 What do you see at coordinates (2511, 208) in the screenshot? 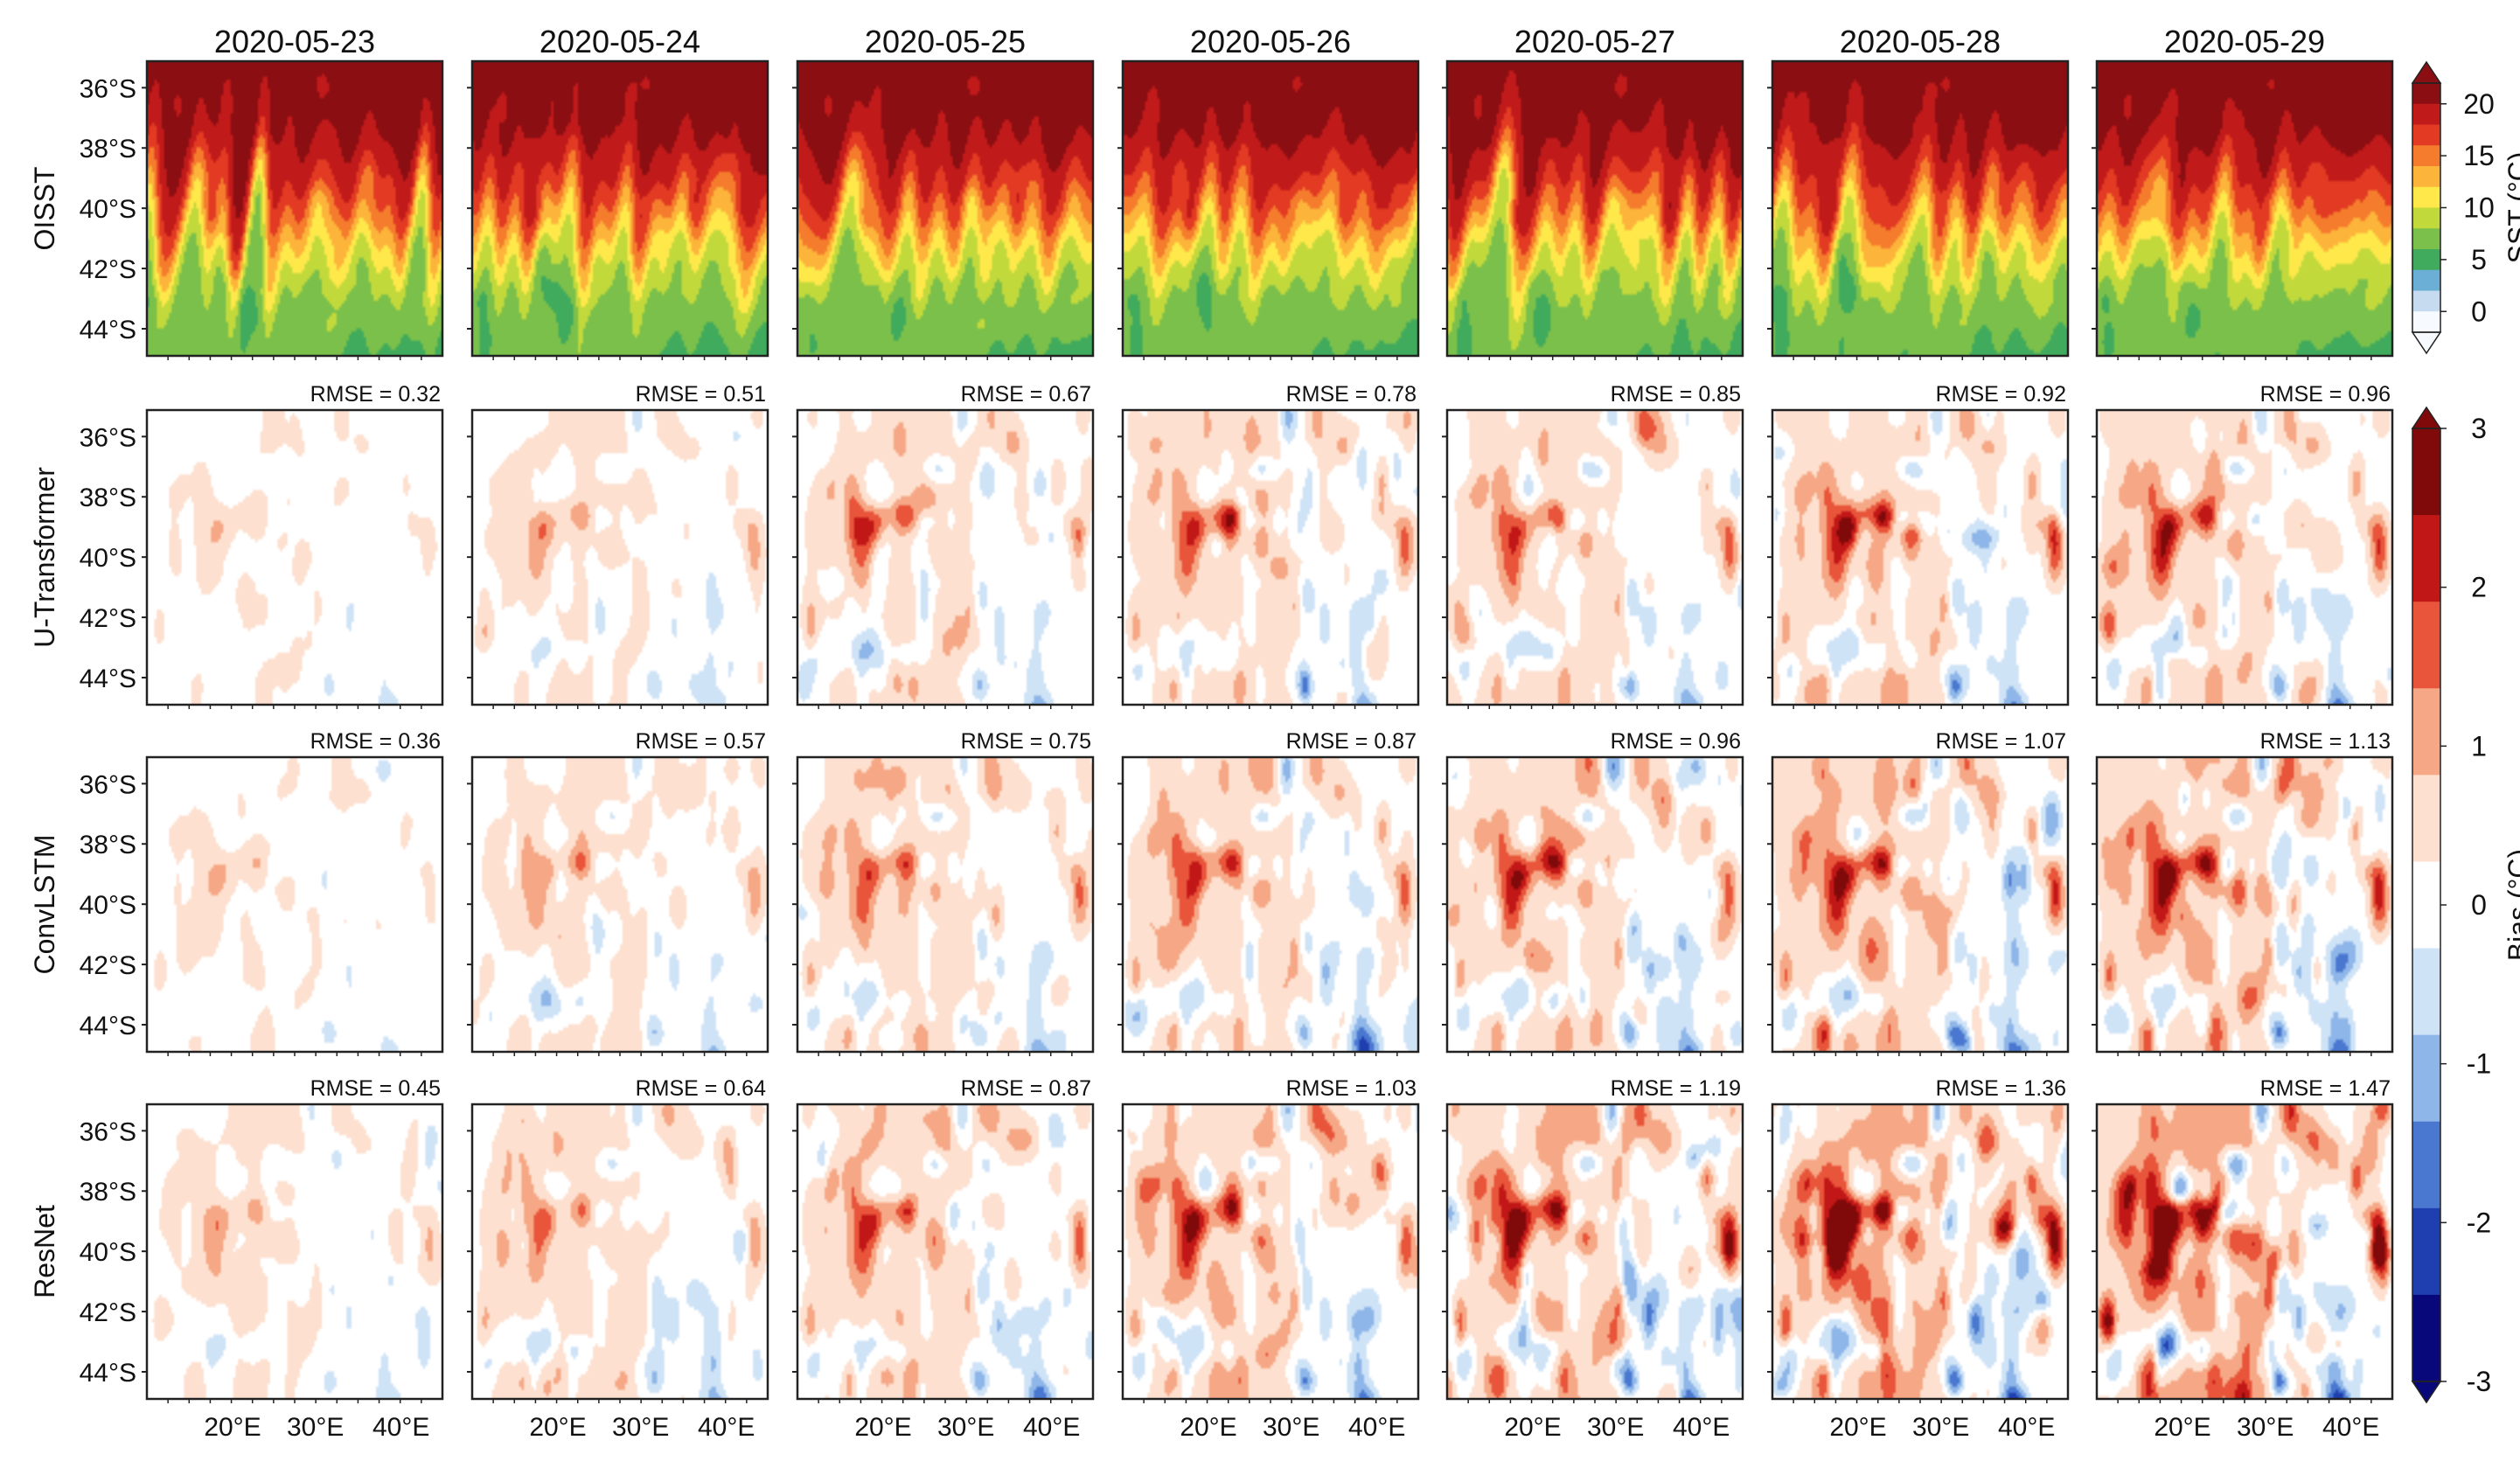
I see `sst-colorbar-label: SST (°C)` at bounding box center [2511, 208].